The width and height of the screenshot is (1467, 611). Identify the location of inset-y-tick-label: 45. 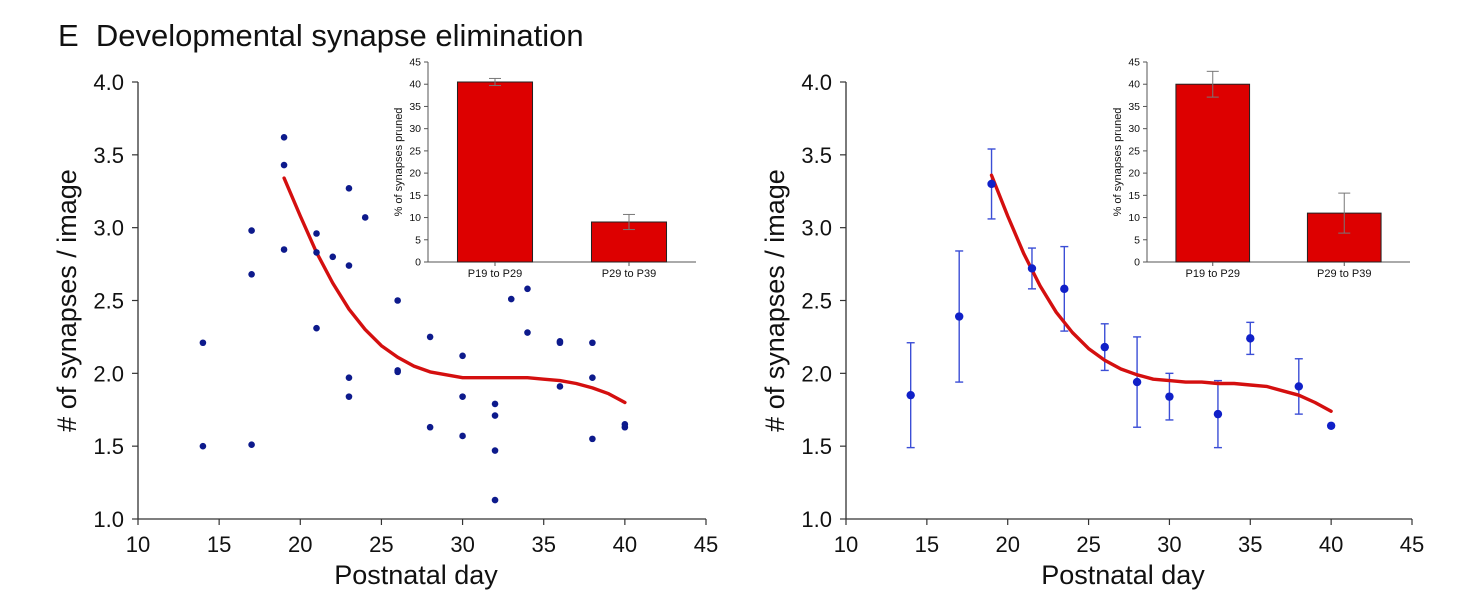
(415, 63).